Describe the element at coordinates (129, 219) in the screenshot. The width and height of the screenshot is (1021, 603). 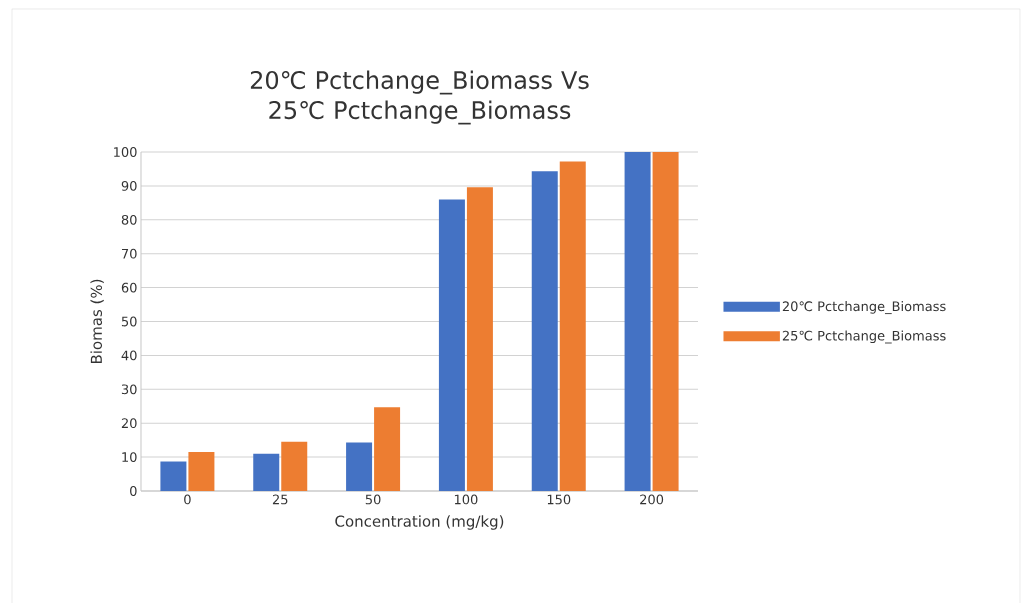
I see `y-tick-label: 80` at that location.